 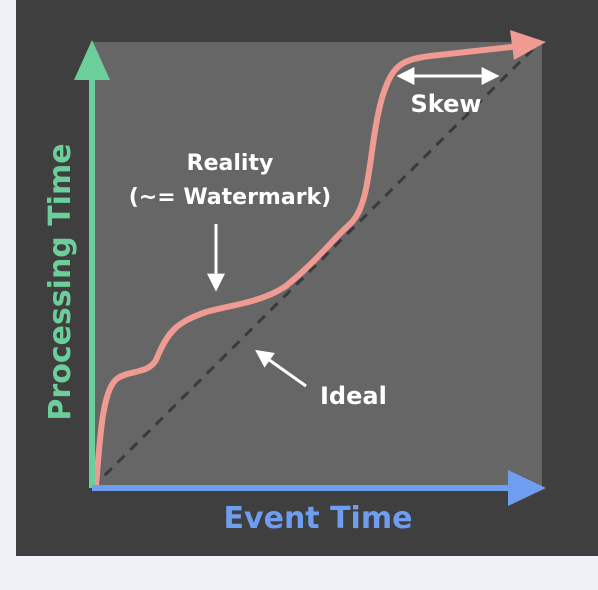 What do you see at coordinates (445, 104) in the screenshot?
I see `skew-label: Skew` at bounding box center [445, 104].